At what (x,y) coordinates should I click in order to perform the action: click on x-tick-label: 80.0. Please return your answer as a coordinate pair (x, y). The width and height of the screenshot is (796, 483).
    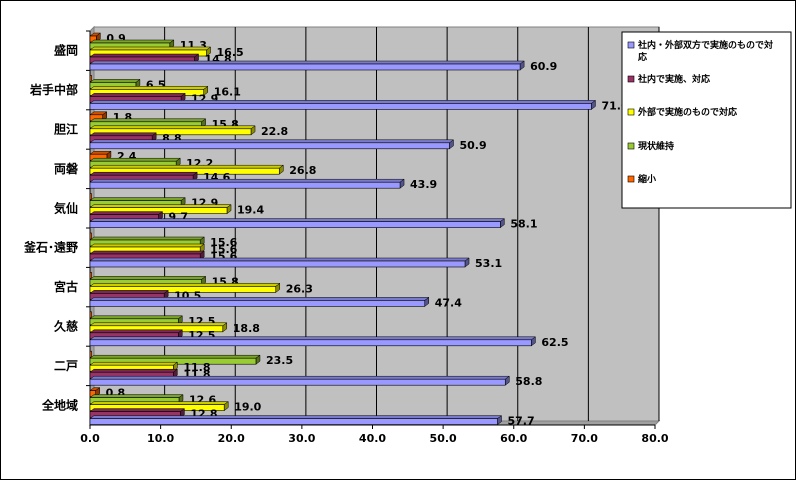
    Looking at the image, I should click on (654, 438).